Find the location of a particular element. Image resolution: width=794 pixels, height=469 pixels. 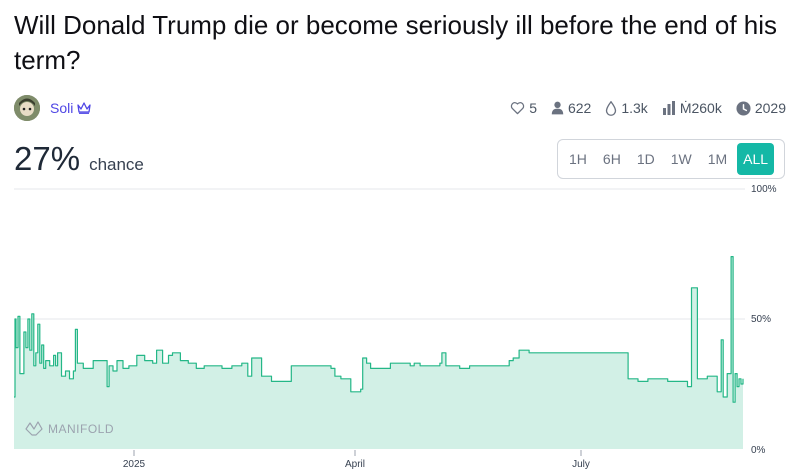

range-button-1m: 1M is located at coordinates (717, 159).